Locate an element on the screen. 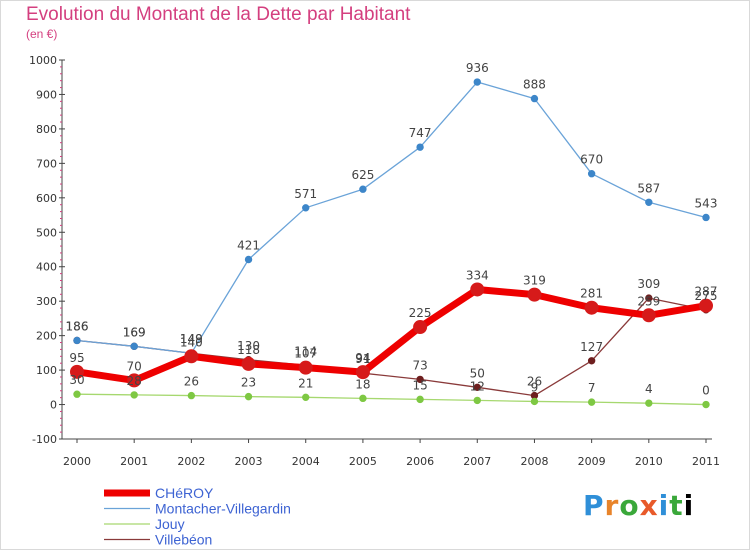 This screenshot has height=550, width=750. x-tick-label: 2005 is located at coordinates (363, 461).